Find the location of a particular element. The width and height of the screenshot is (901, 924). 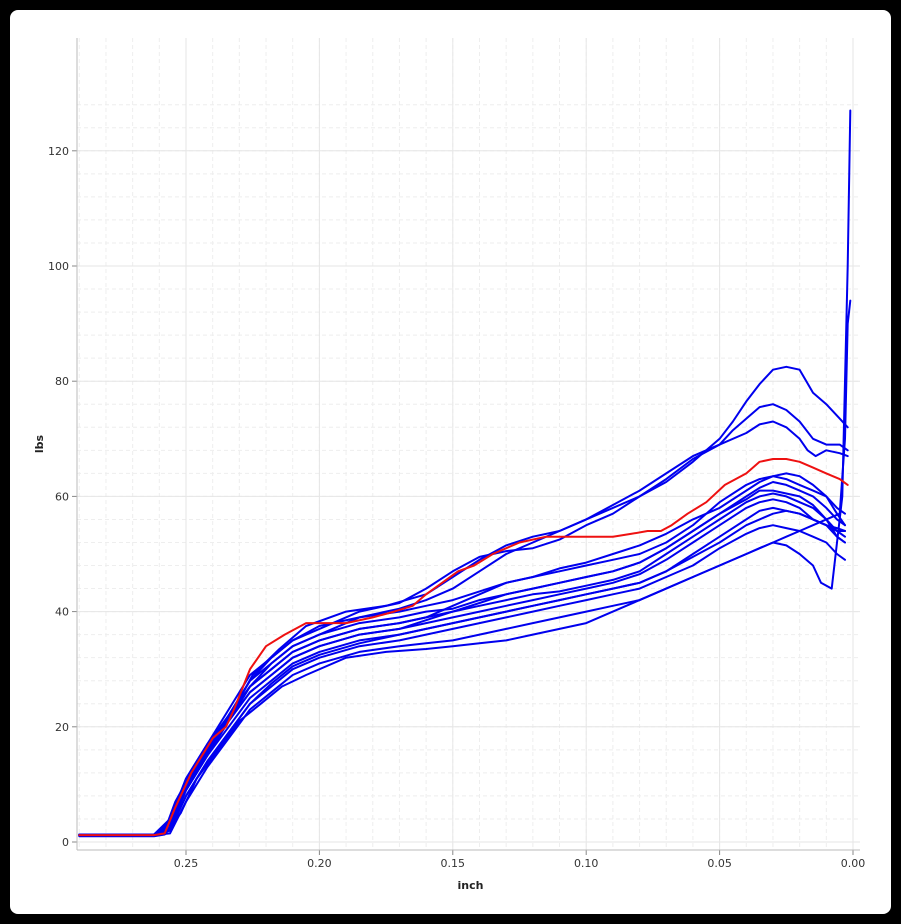

x-axis-title: inch is located at coordinates (471, 885).